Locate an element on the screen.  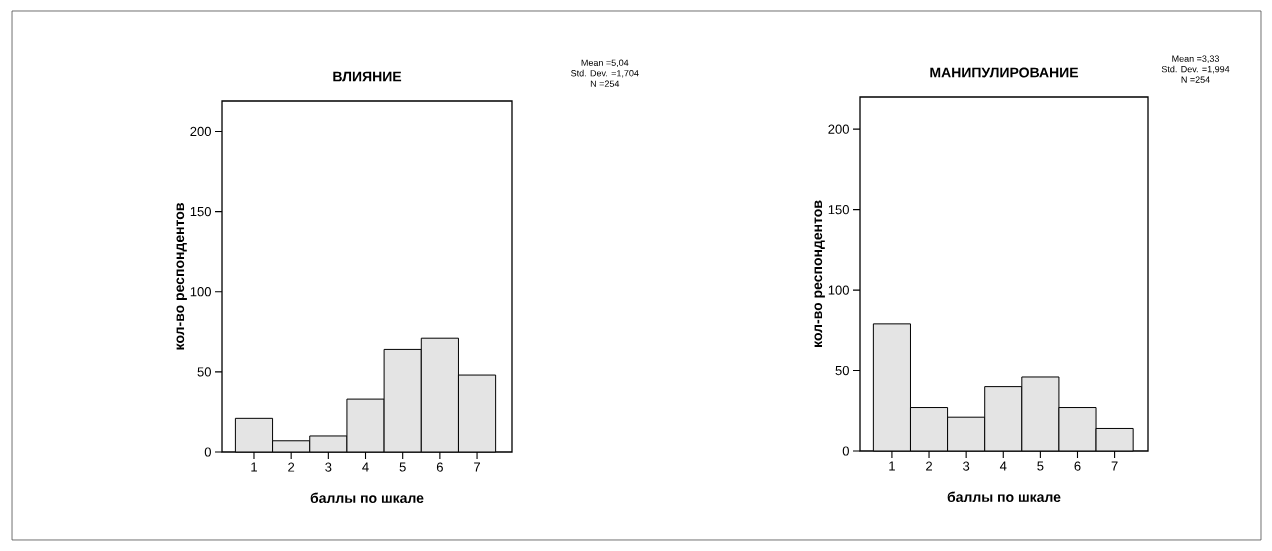
chart-title: ВЛИЯНИЕ is located at coordinates (367, 76).